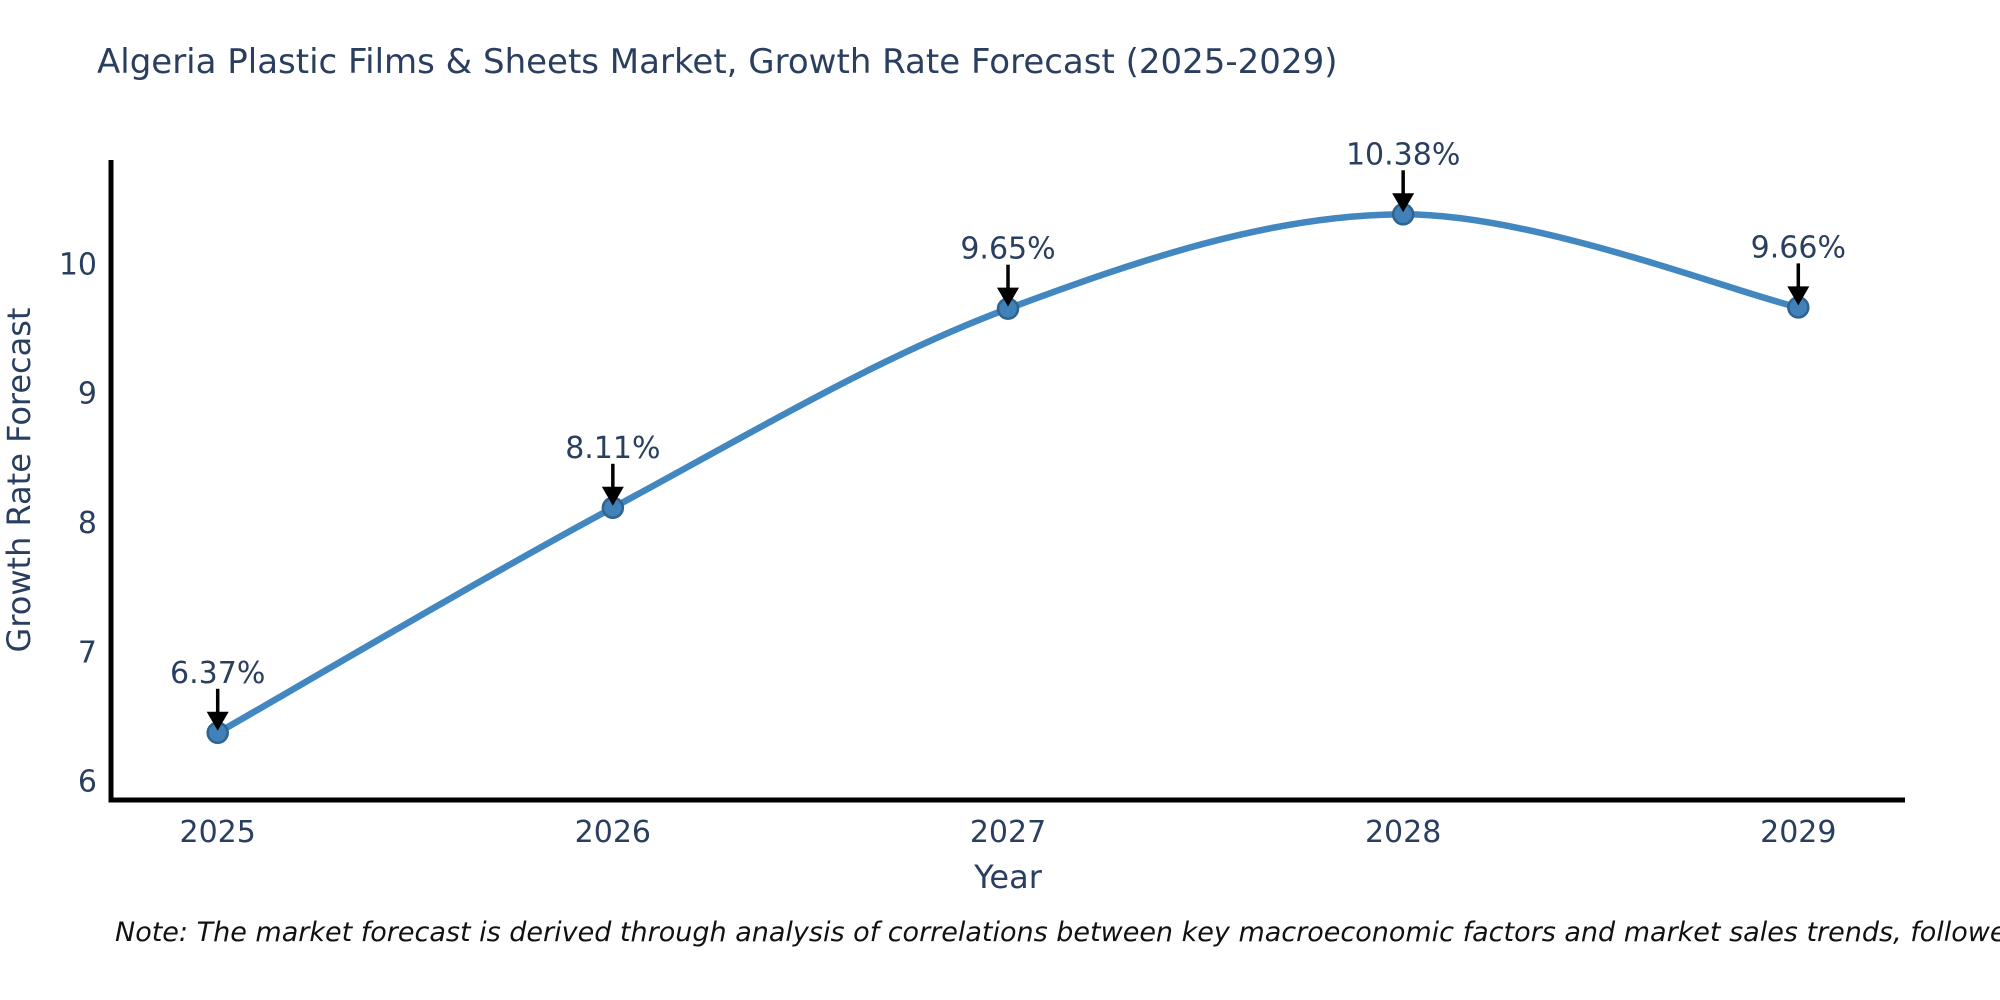 This screenshot has height=1000, width=2000. Describe the element at coordinates (1403, 154) in the screenshot. I see `point-annotation-label: 10.38%` at that location.